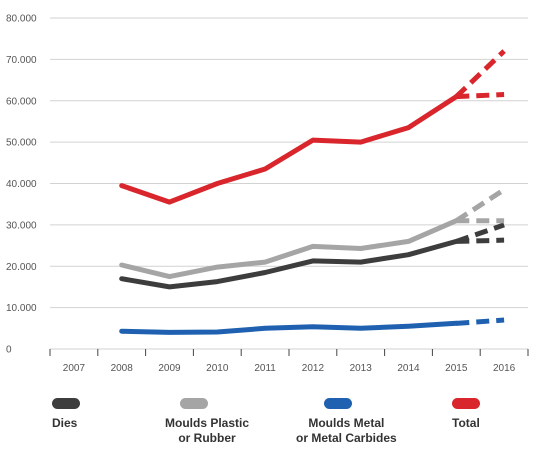 This screenshot has width=540, height=454. I want to click on legend-swatch-dies, so click(66, 403).